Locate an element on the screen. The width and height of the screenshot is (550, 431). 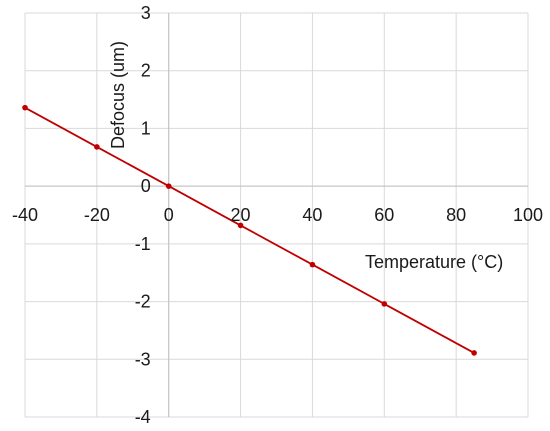
x-tick-label: 0 is located at coordinates (169, 215).